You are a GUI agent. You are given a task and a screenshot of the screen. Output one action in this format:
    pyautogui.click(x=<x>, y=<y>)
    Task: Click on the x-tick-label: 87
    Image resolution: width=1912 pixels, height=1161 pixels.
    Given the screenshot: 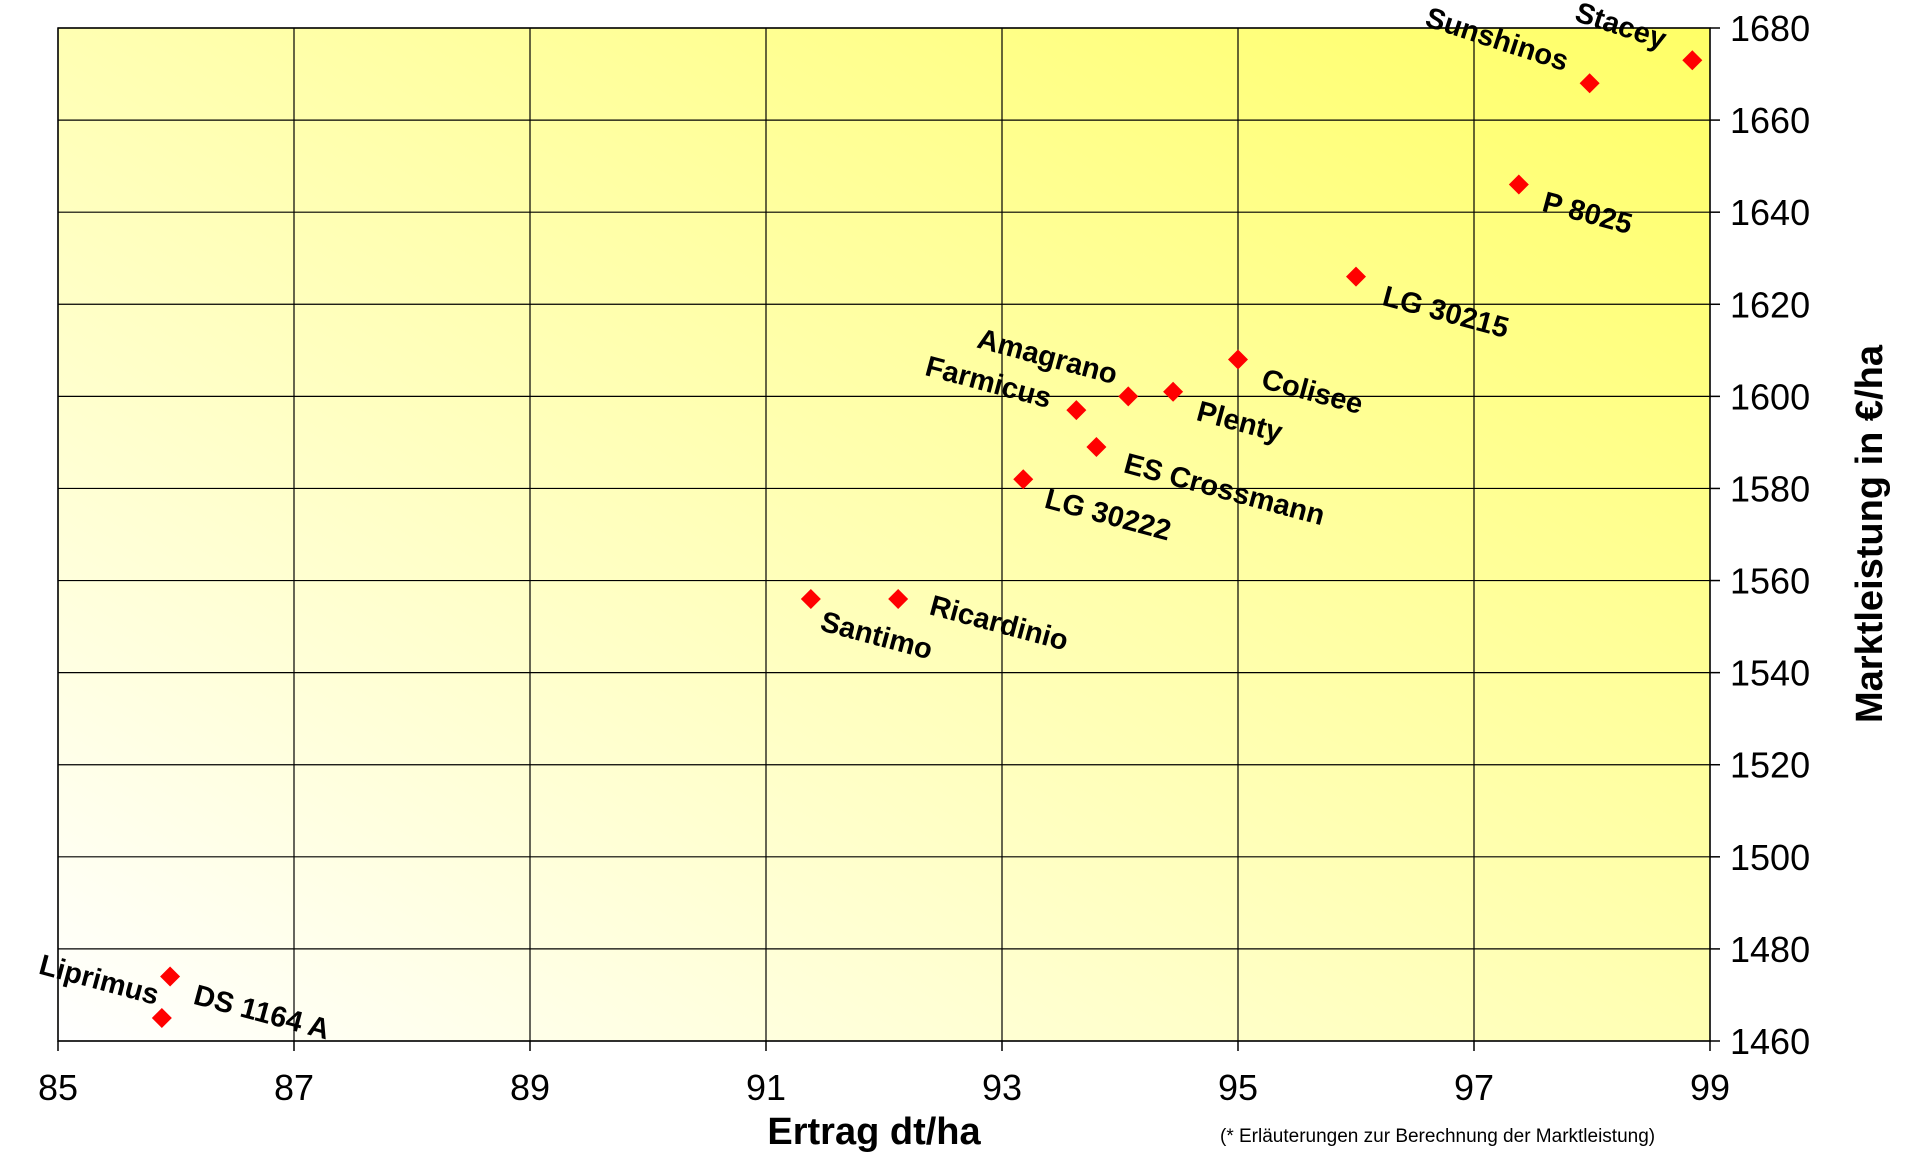 What is the action you would take?
    pyautogui.click(x=294, y=1087)
    